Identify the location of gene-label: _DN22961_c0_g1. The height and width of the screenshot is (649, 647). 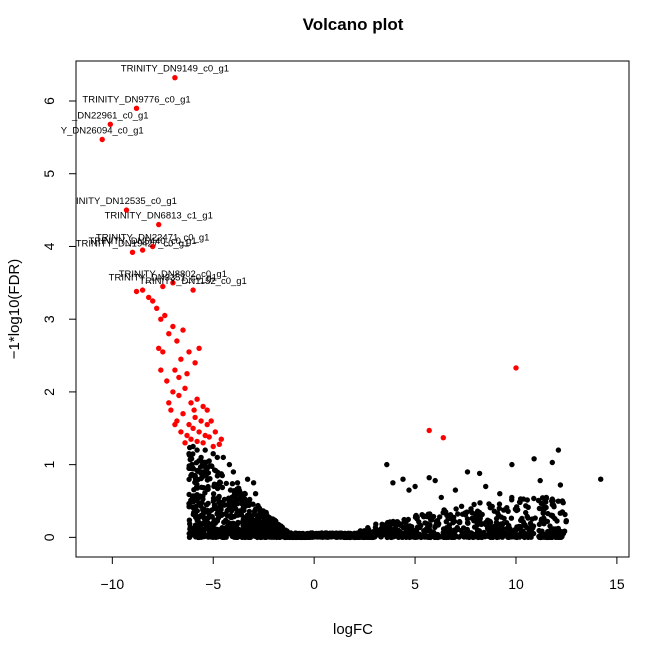
(110, 115).